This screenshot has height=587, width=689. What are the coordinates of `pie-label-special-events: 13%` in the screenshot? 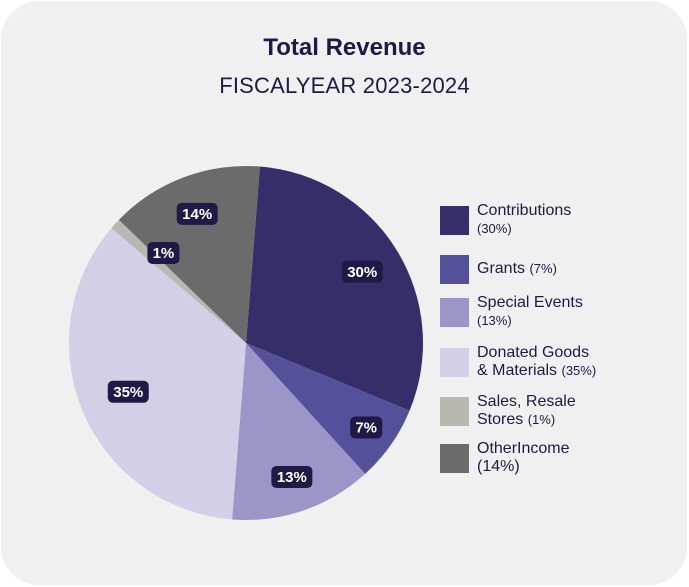 It's located at (292, 476).